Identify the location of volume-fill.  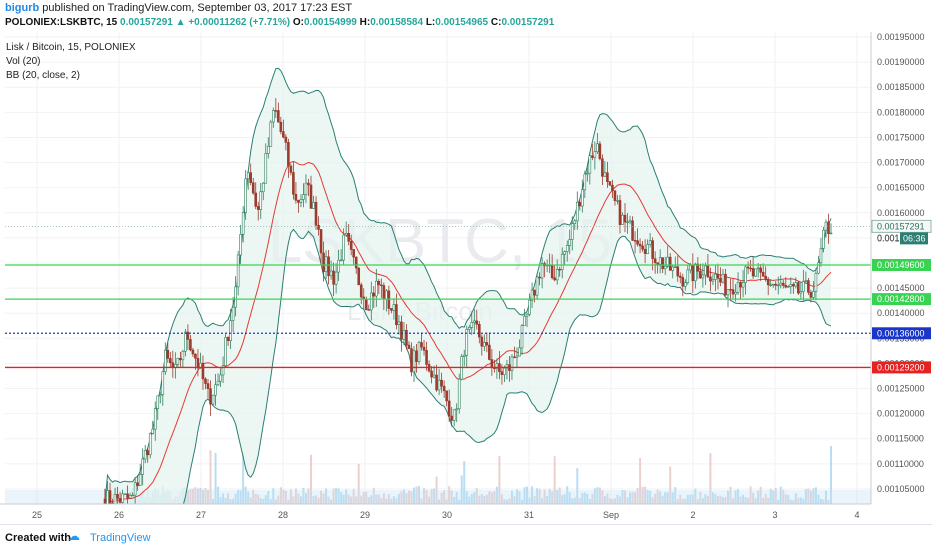
(438, 497).